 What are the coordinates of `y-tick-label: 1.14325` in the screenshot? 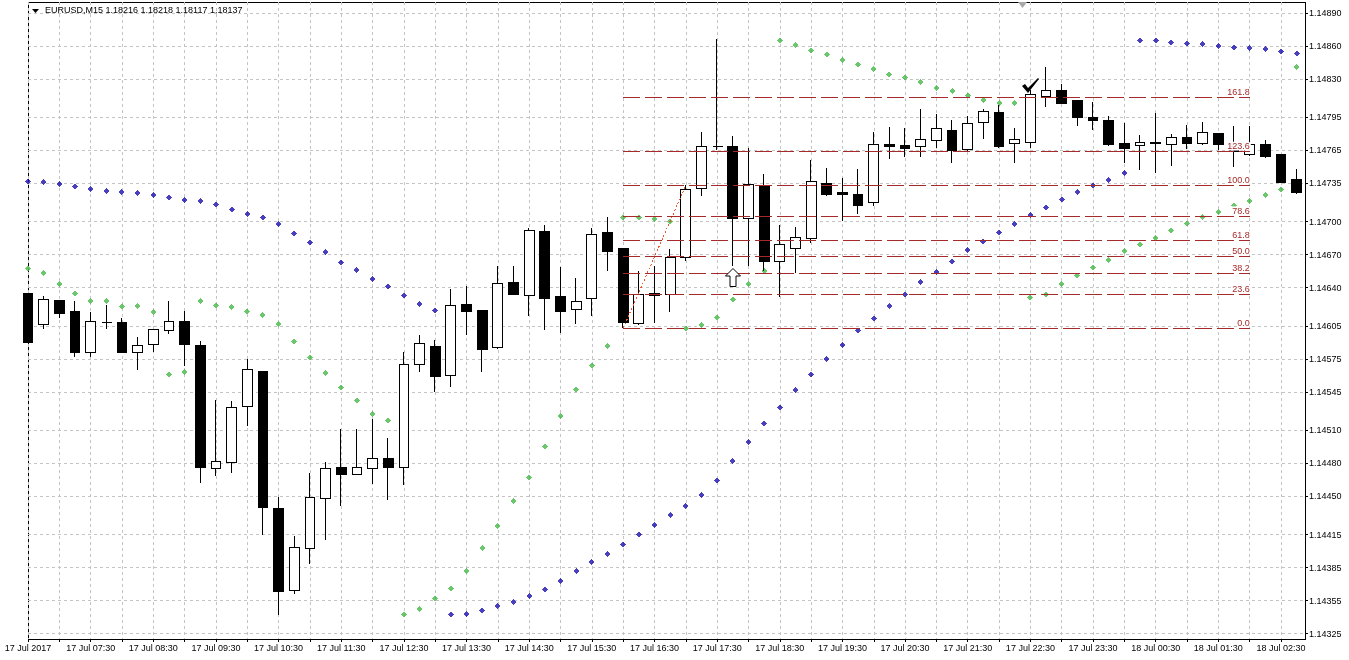 It's located at (1325, 633).